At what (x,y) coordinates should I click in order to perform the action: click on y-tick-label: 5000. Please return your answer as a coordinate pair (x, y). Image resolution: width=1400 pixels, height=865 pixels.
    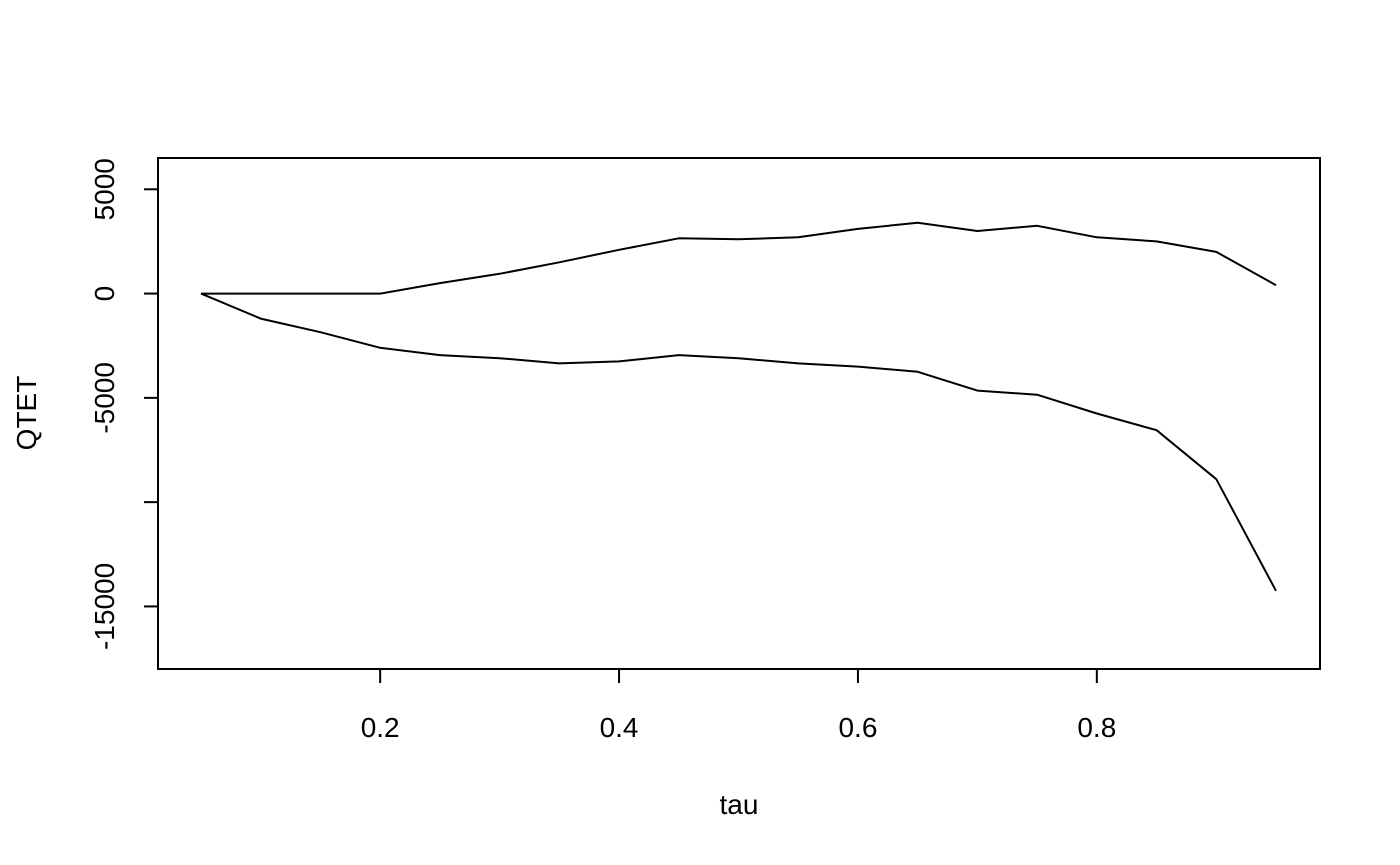
    Looking at the image, I should click on (104, 189).